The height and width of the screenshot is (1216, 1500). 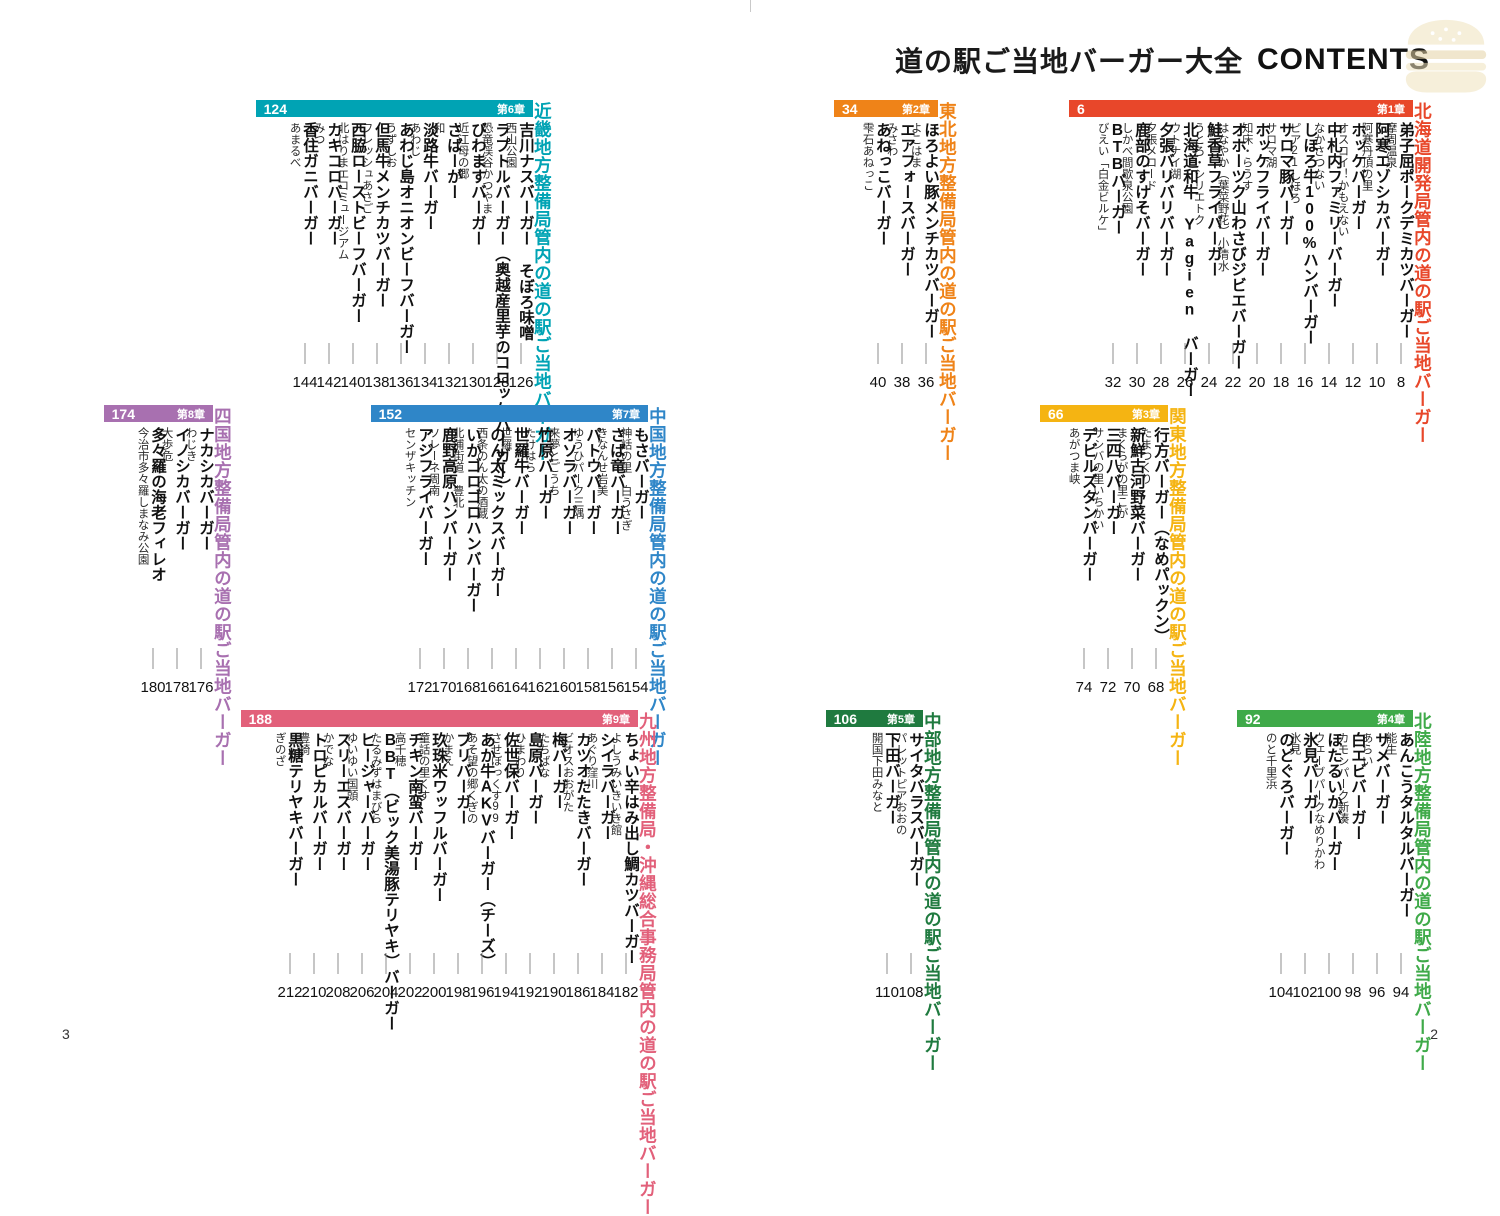 What do you see at coordinates (885, 866) in the screenshot?
I see `toc-entry: 下田バーガー 開国下田みなと 110` at bounding box center [885, 866].